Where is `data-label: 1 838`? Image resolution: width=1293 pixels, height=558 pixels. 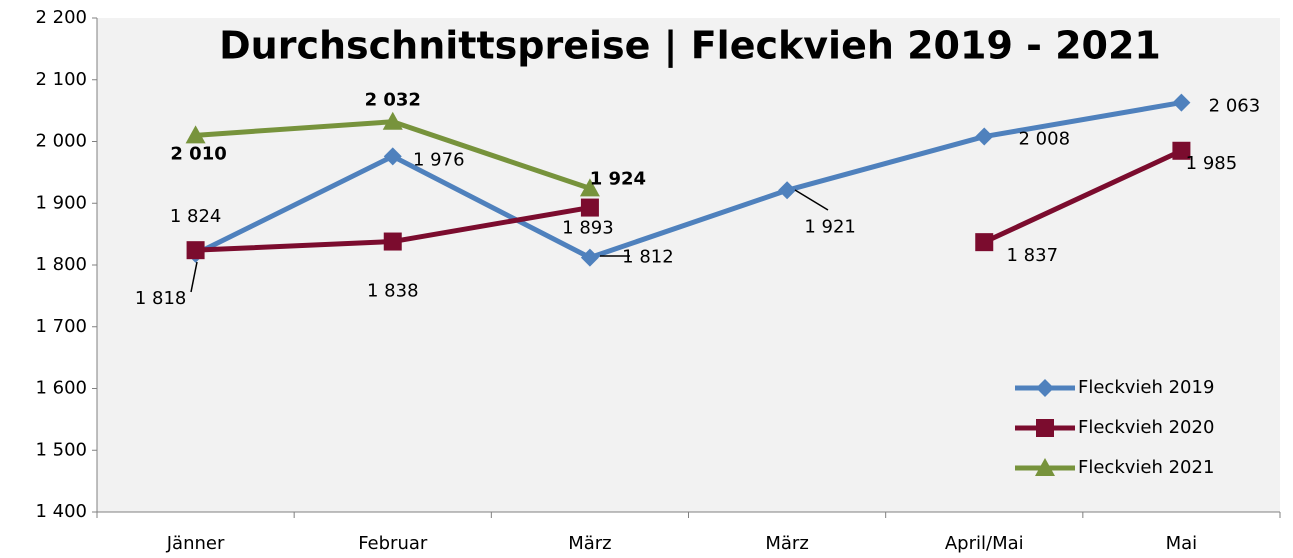 data-label: 1 838 is located at coordinates (393, 291).